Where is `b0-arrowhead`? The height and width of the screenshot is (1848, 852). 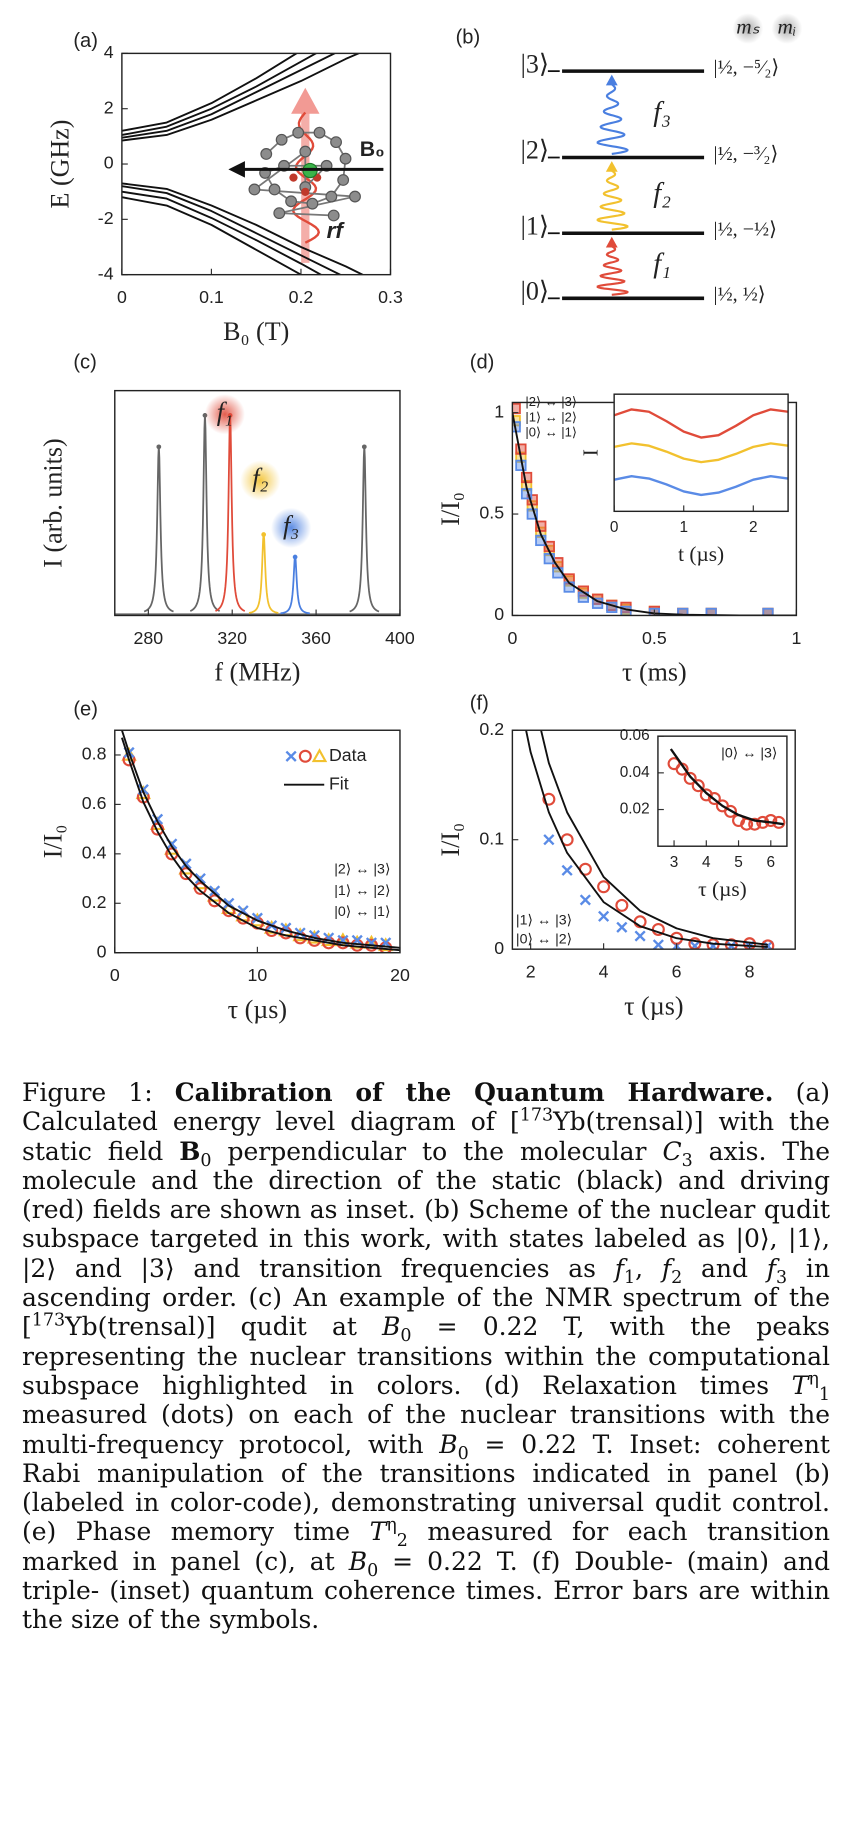 b0-arrowhead is located at coordinates (236, 169).